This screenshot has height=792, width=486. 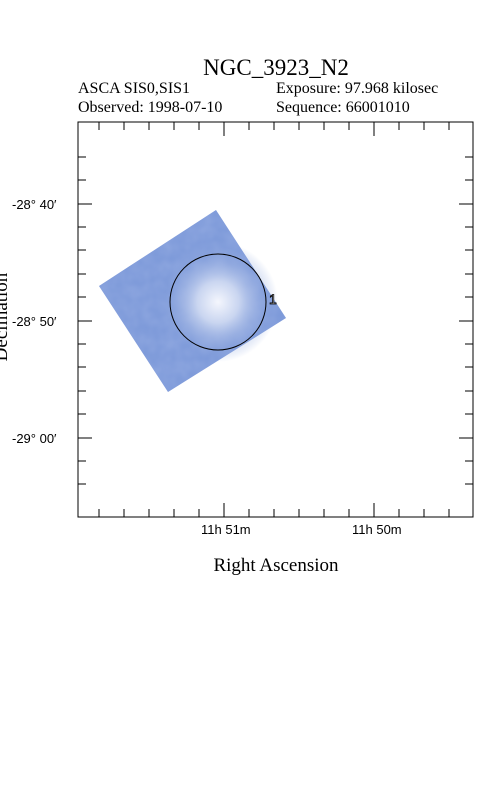 What do you see at coordinates (34, 321) in the screenshot?
I see `y-tick-label: -28° 50′` at bounding box center [34, 321].